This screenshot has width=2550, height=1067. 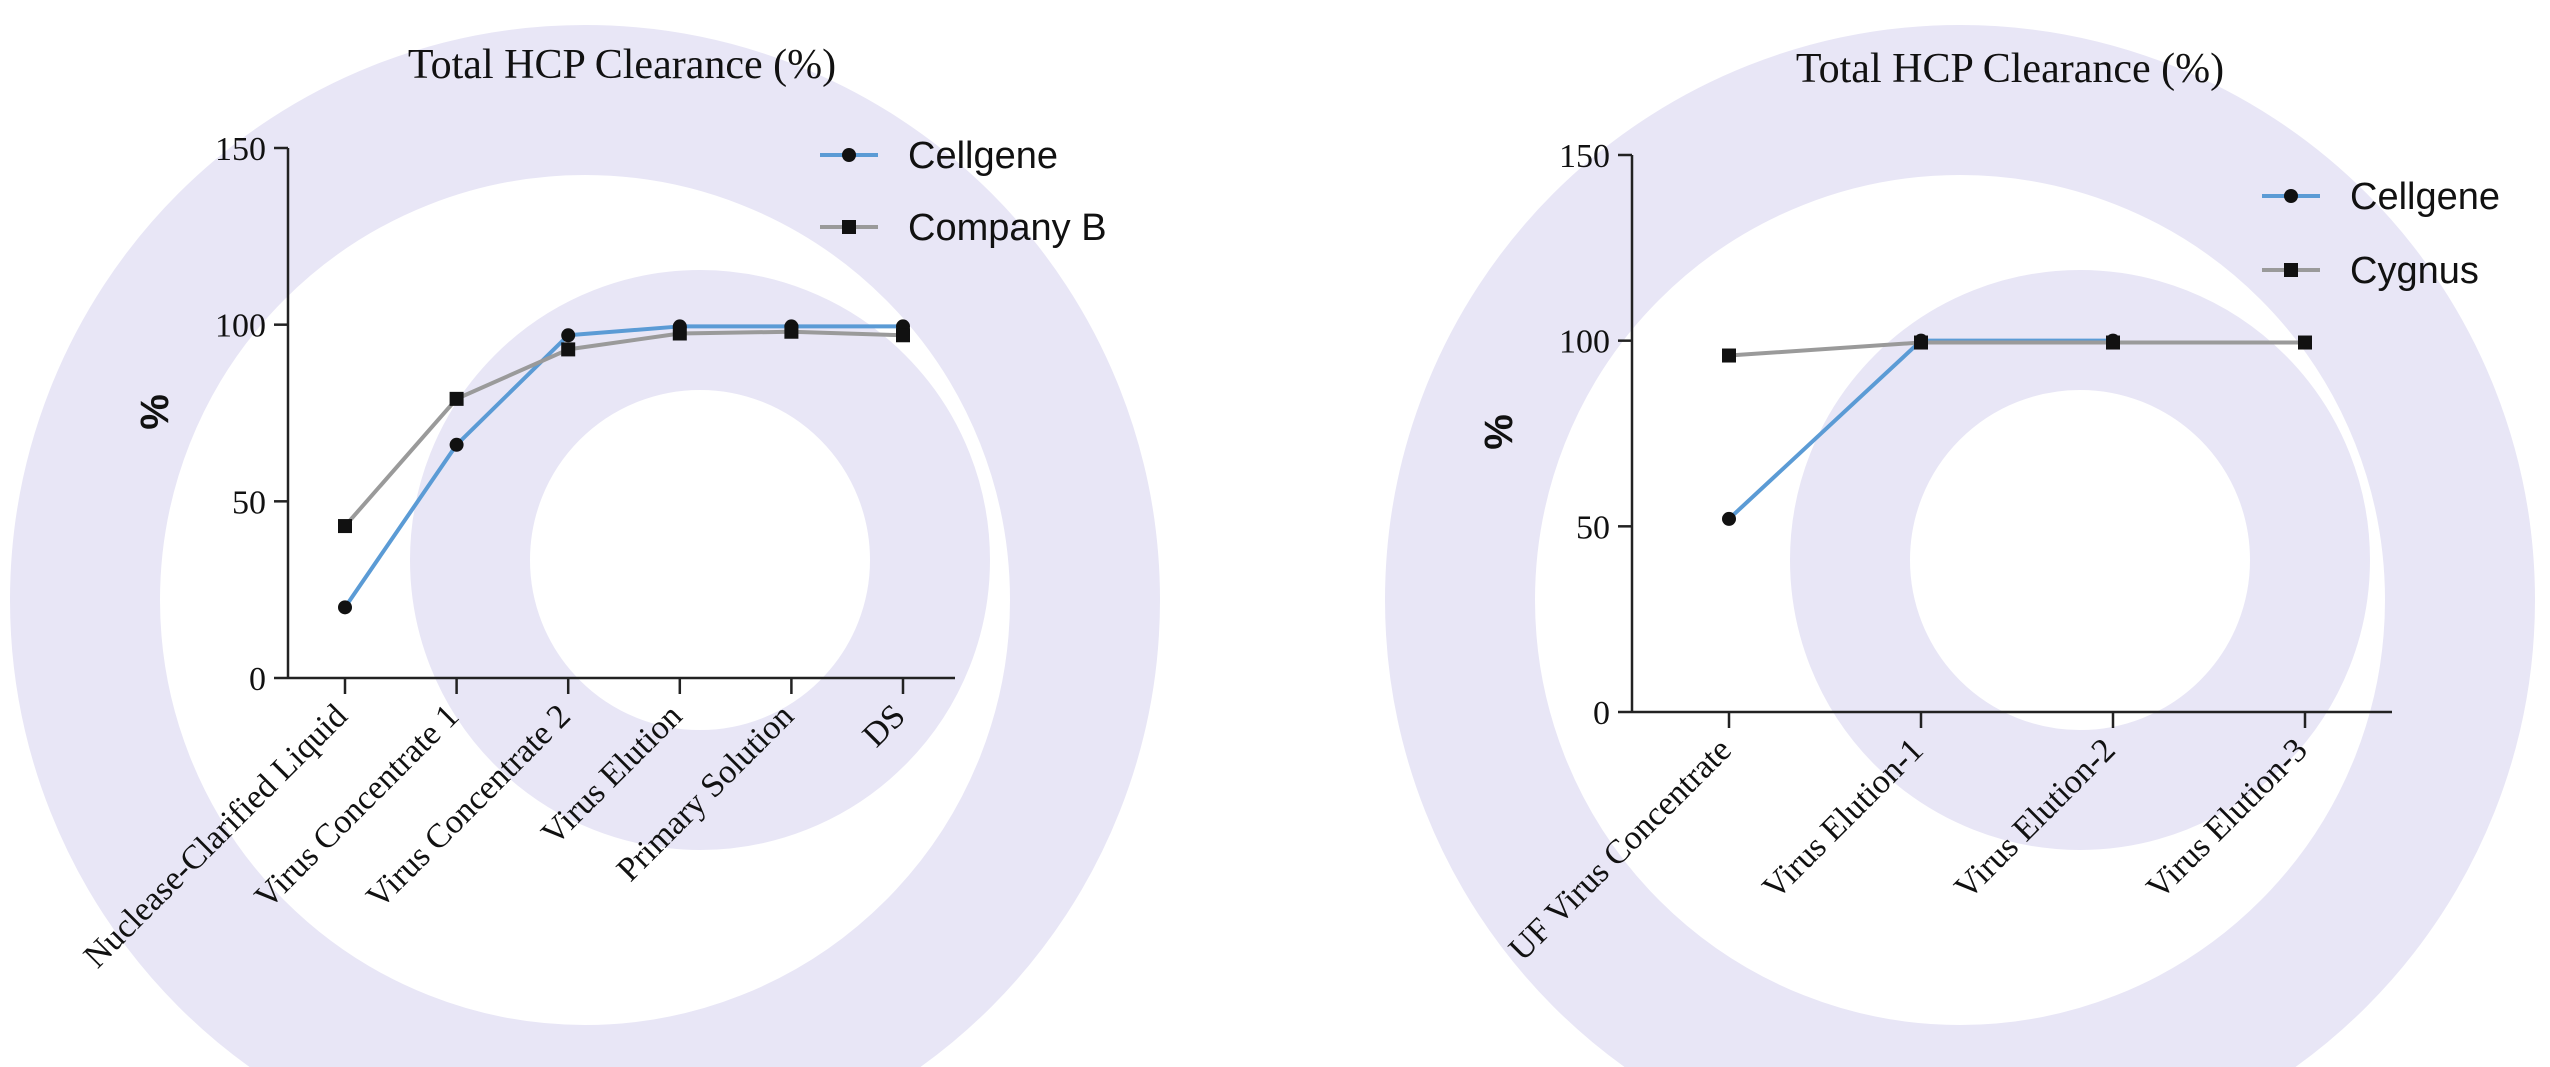 I want to click on x-tick-label: Virus Concentrate 1, so click(x=357, y=806).